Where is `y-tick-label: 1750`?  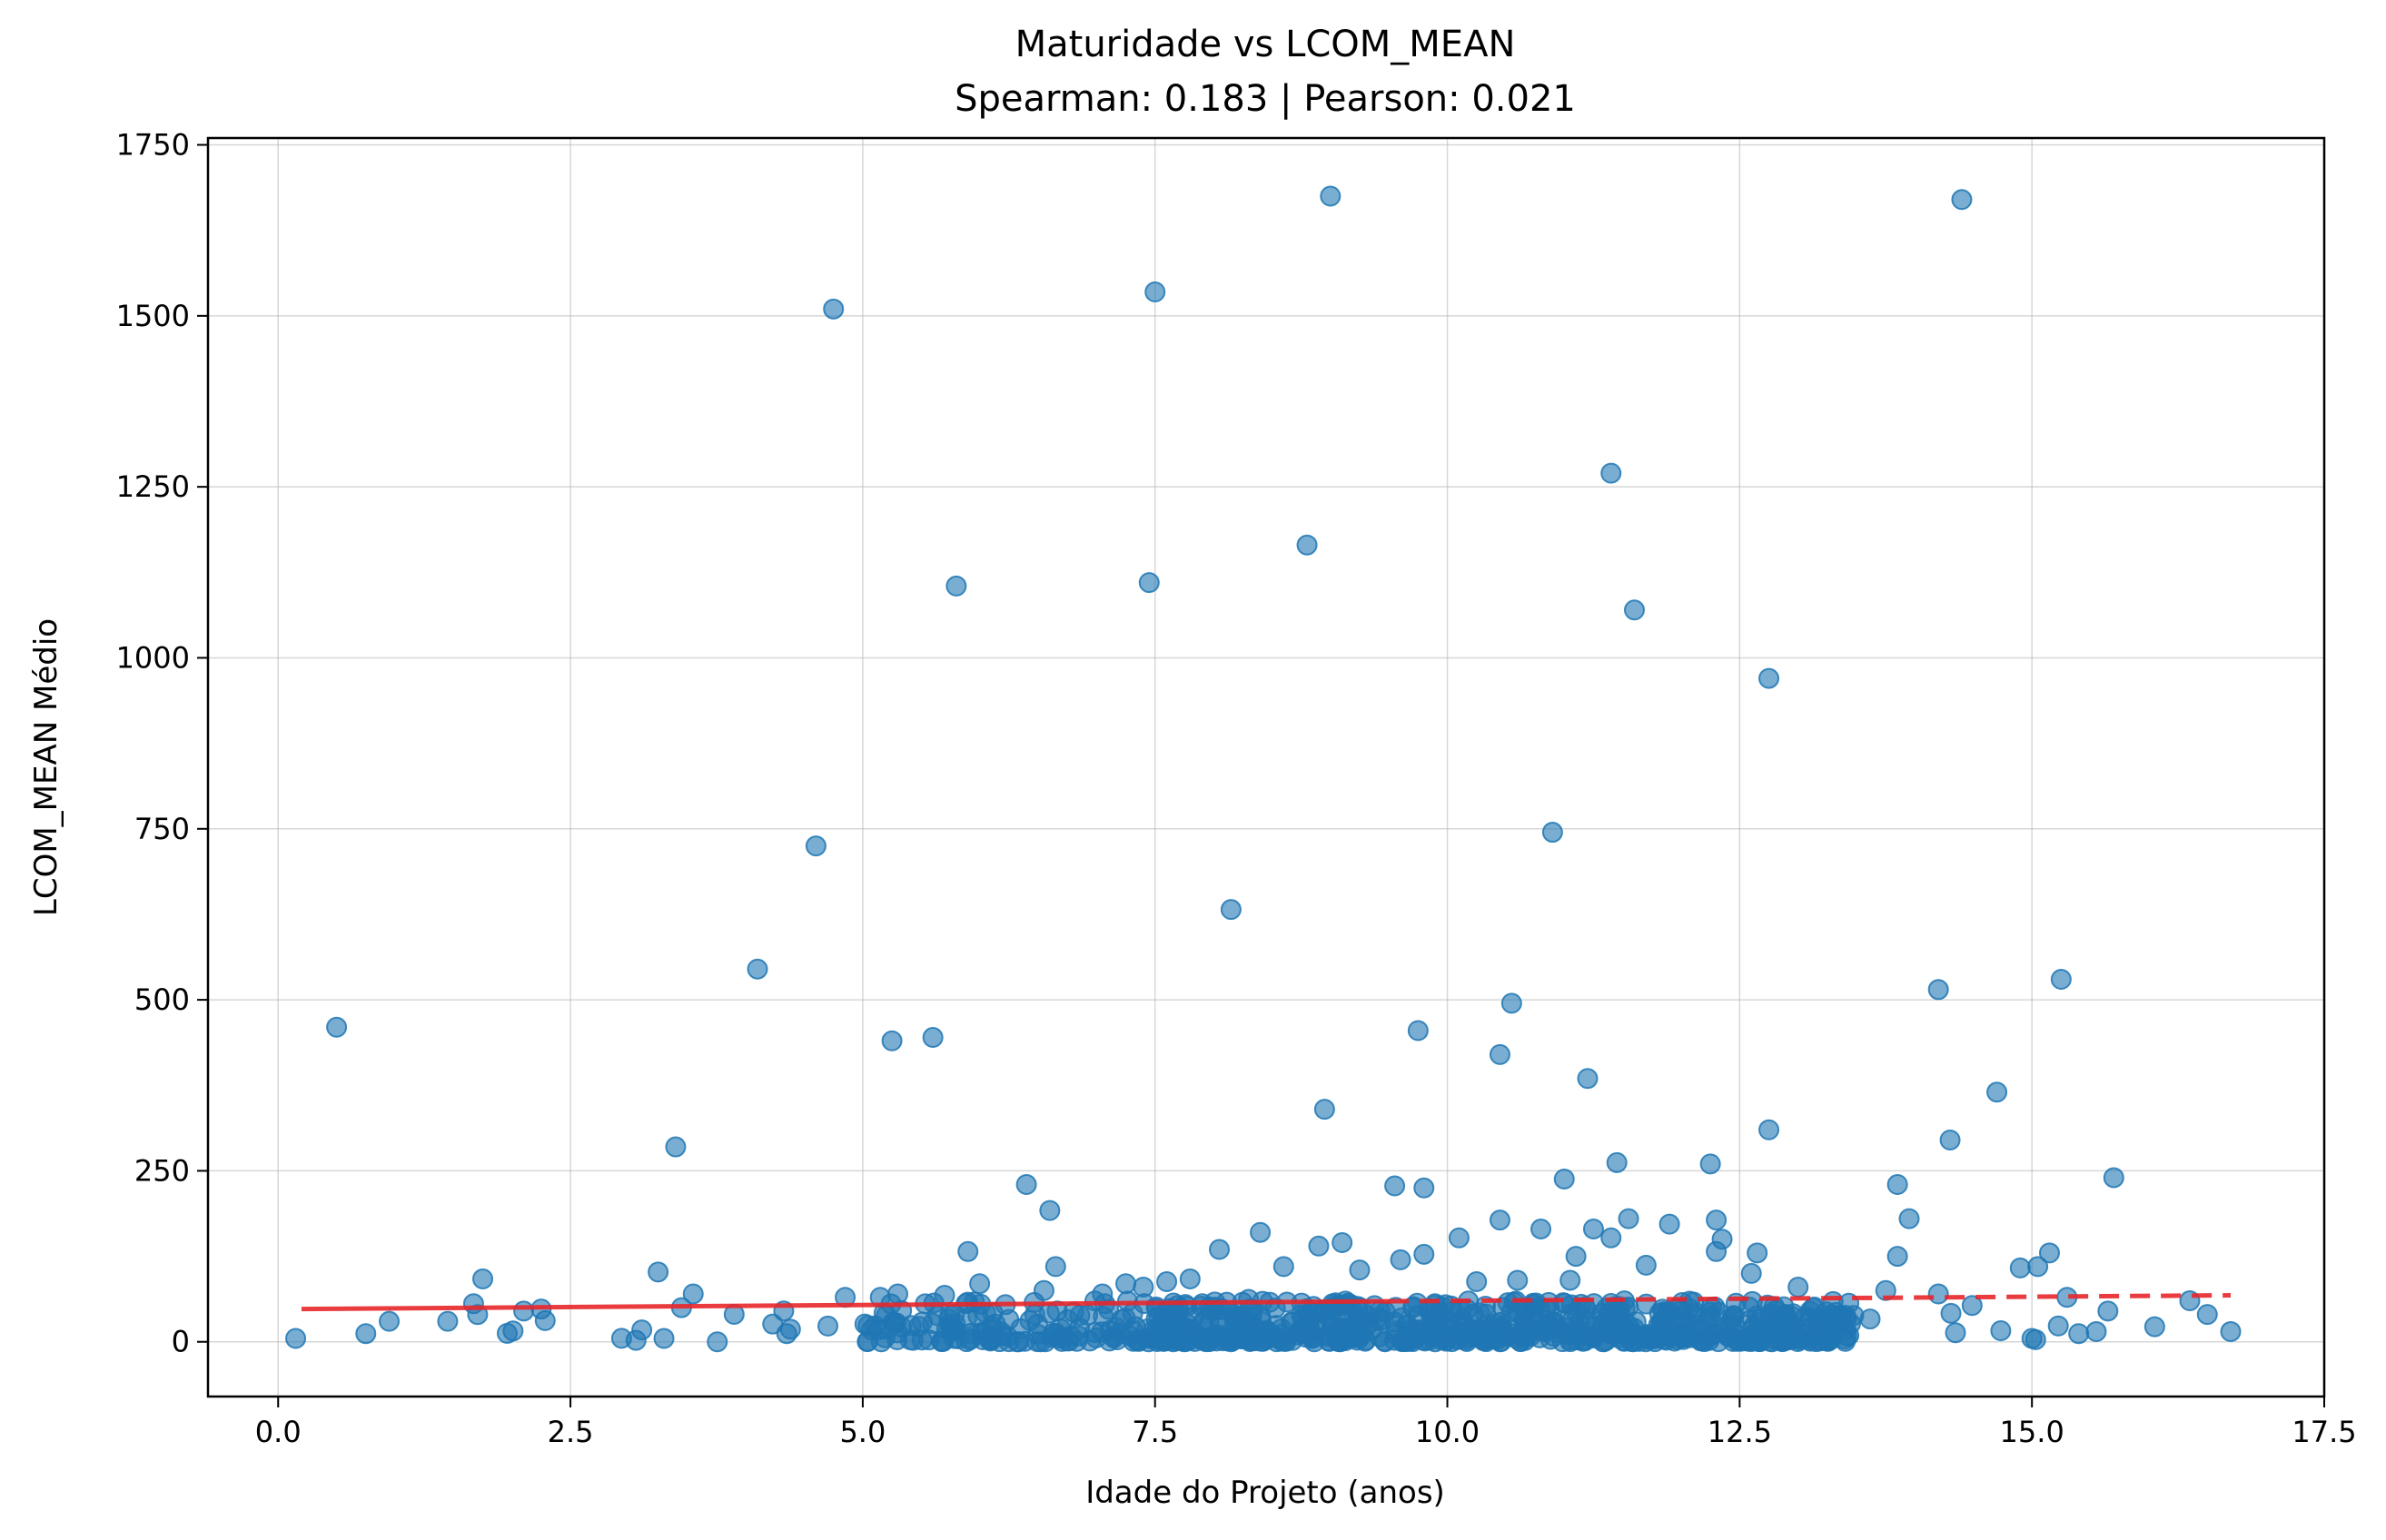 y-tick-label: 1750 is located at coordinates (153, 145).